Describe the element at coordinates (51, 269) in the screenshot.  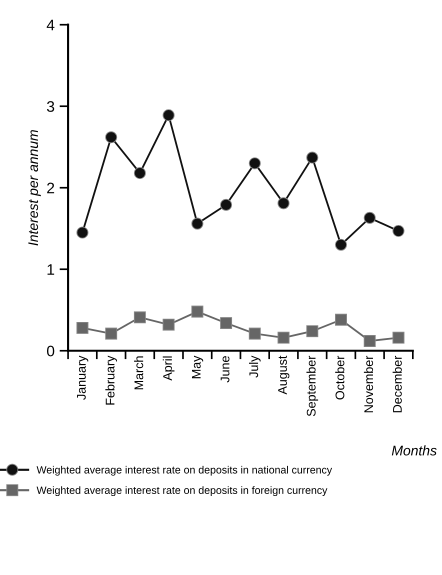
I see `y-tick-label: 1` at that location.